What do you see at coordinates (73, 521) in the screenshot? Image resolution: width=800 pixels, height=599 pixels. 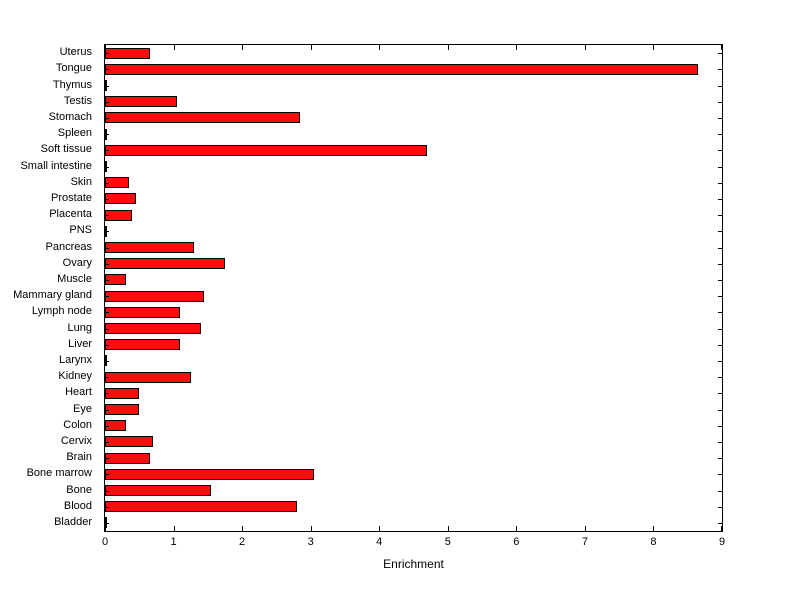 I see `y-tick-label-bladder: Bladder` at bounding box center [73, 521].